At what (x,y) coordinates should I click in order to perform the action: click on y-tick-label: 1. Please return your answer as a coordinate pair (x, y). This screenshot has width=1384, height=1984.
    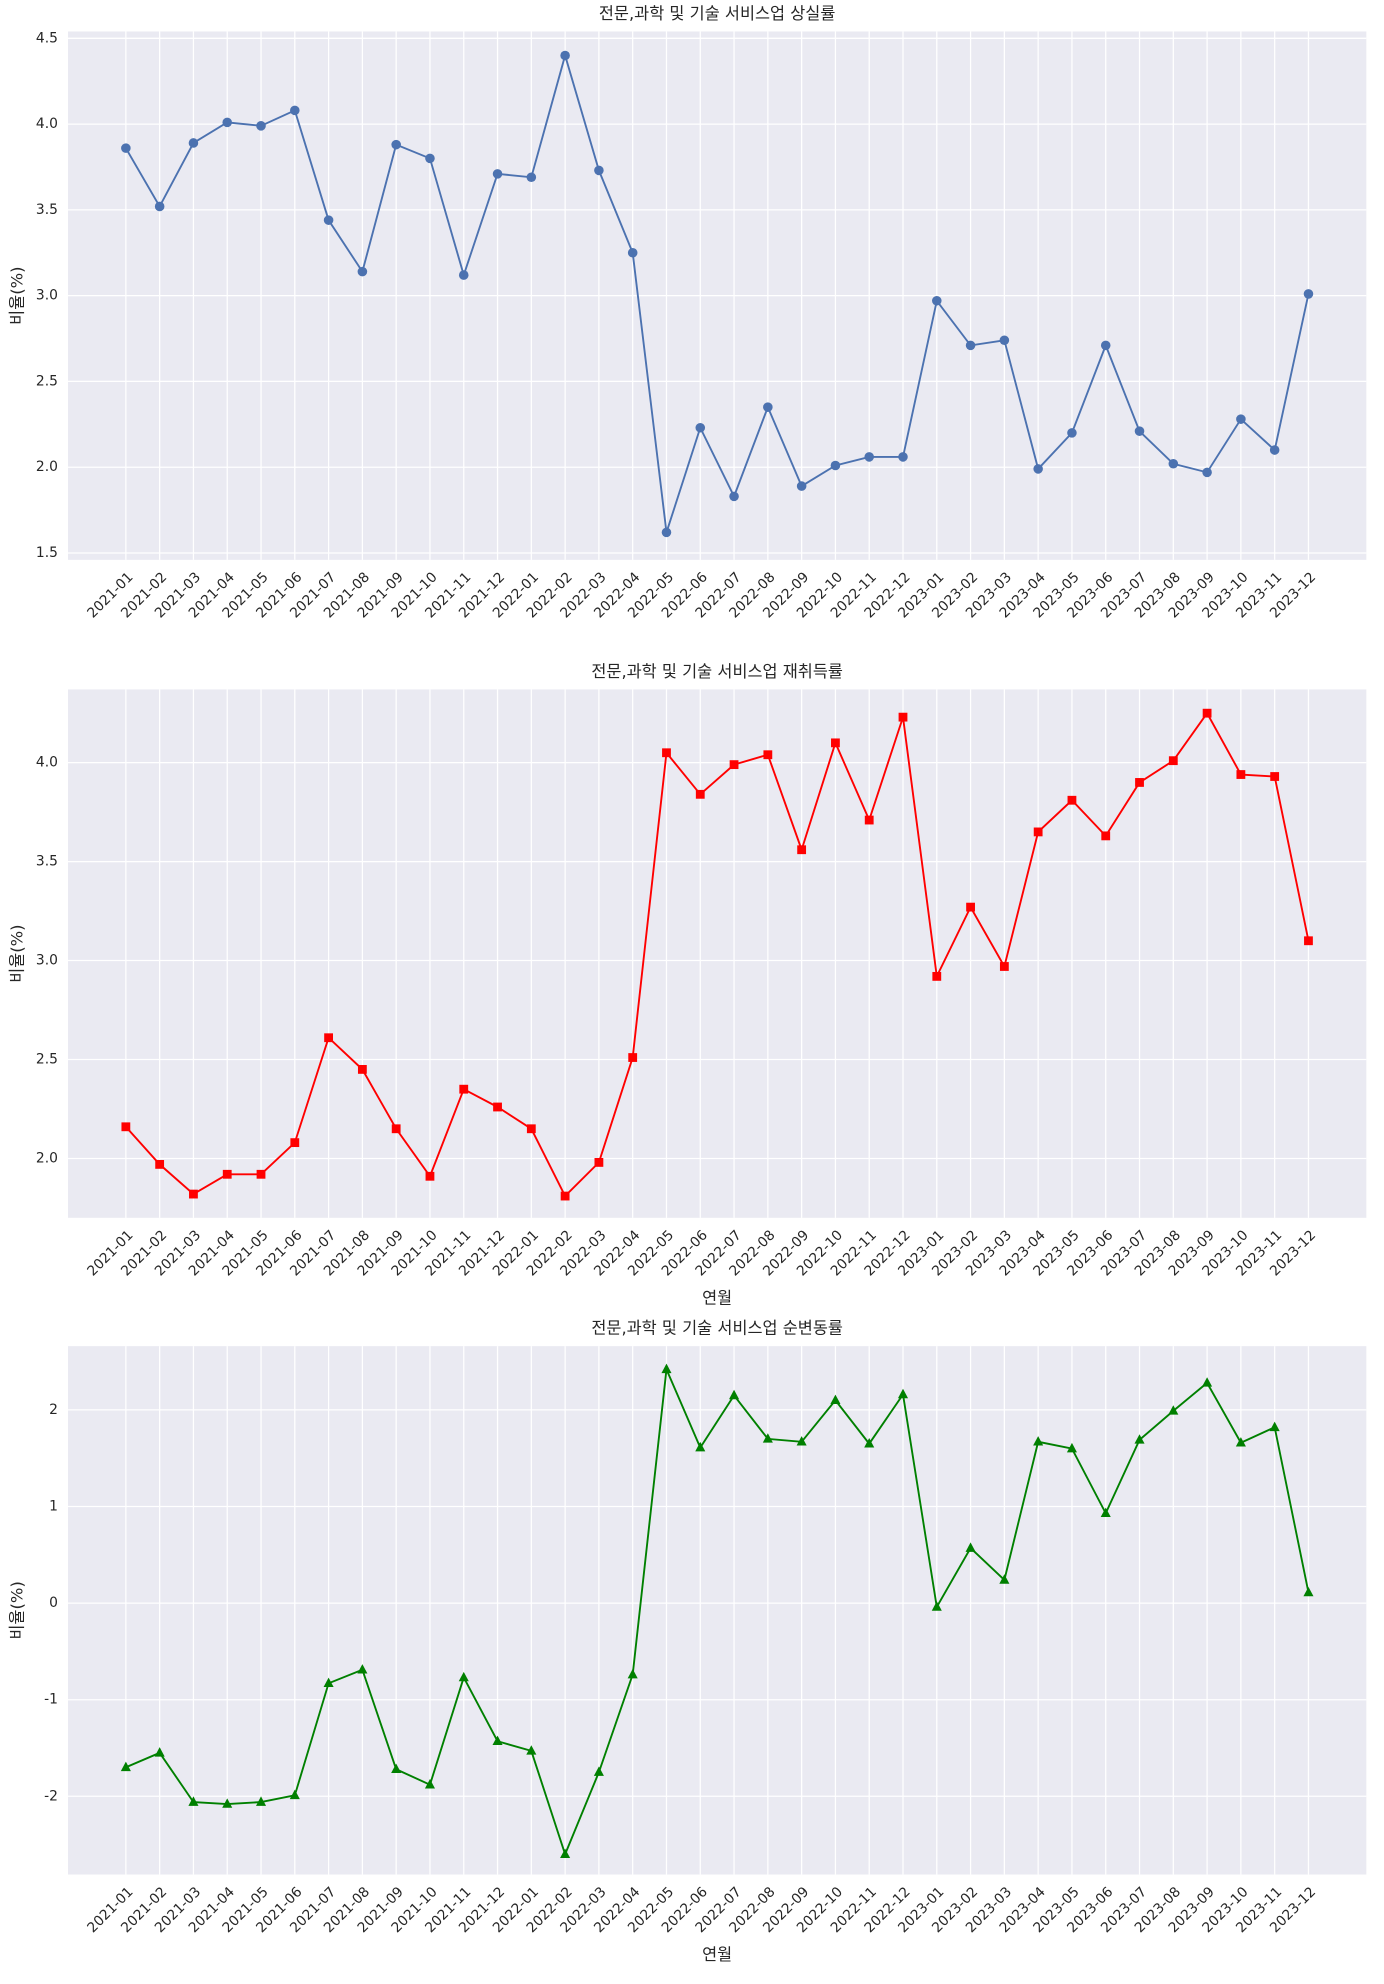
    Looking at the image, I should click on (53, 1507).